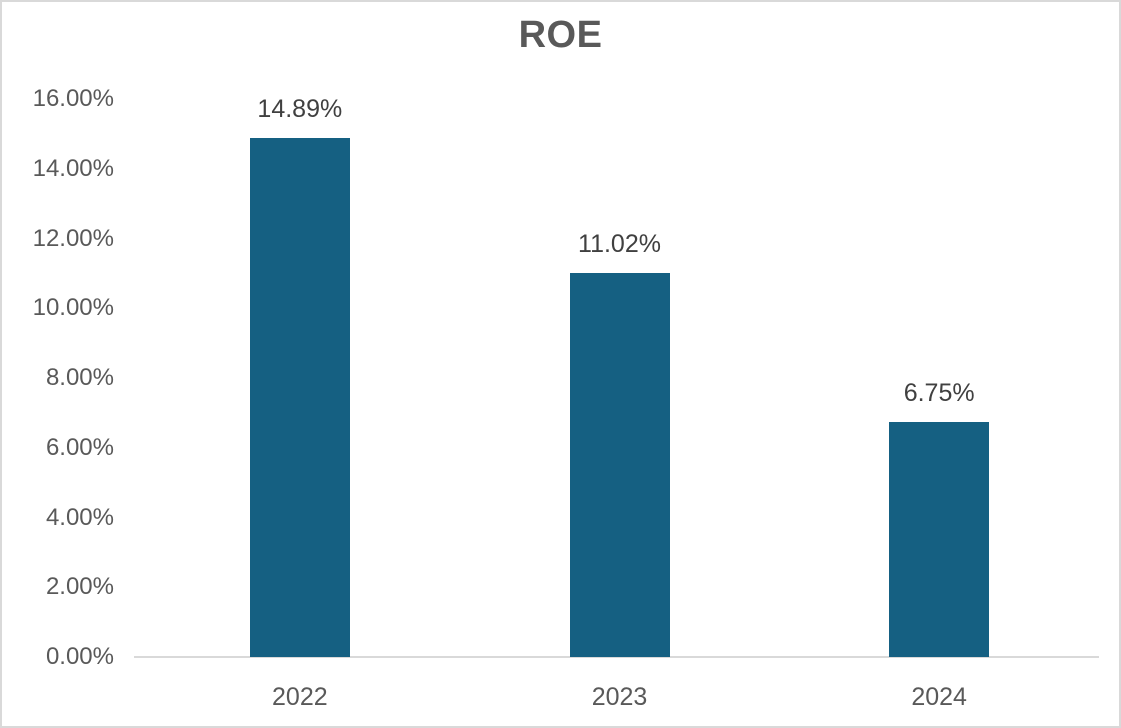  What do you see at coordinates (300, 697) in the screenshot?
I see `x-axis-tick-label-2022: 2022` at bounding box center [300, 697].